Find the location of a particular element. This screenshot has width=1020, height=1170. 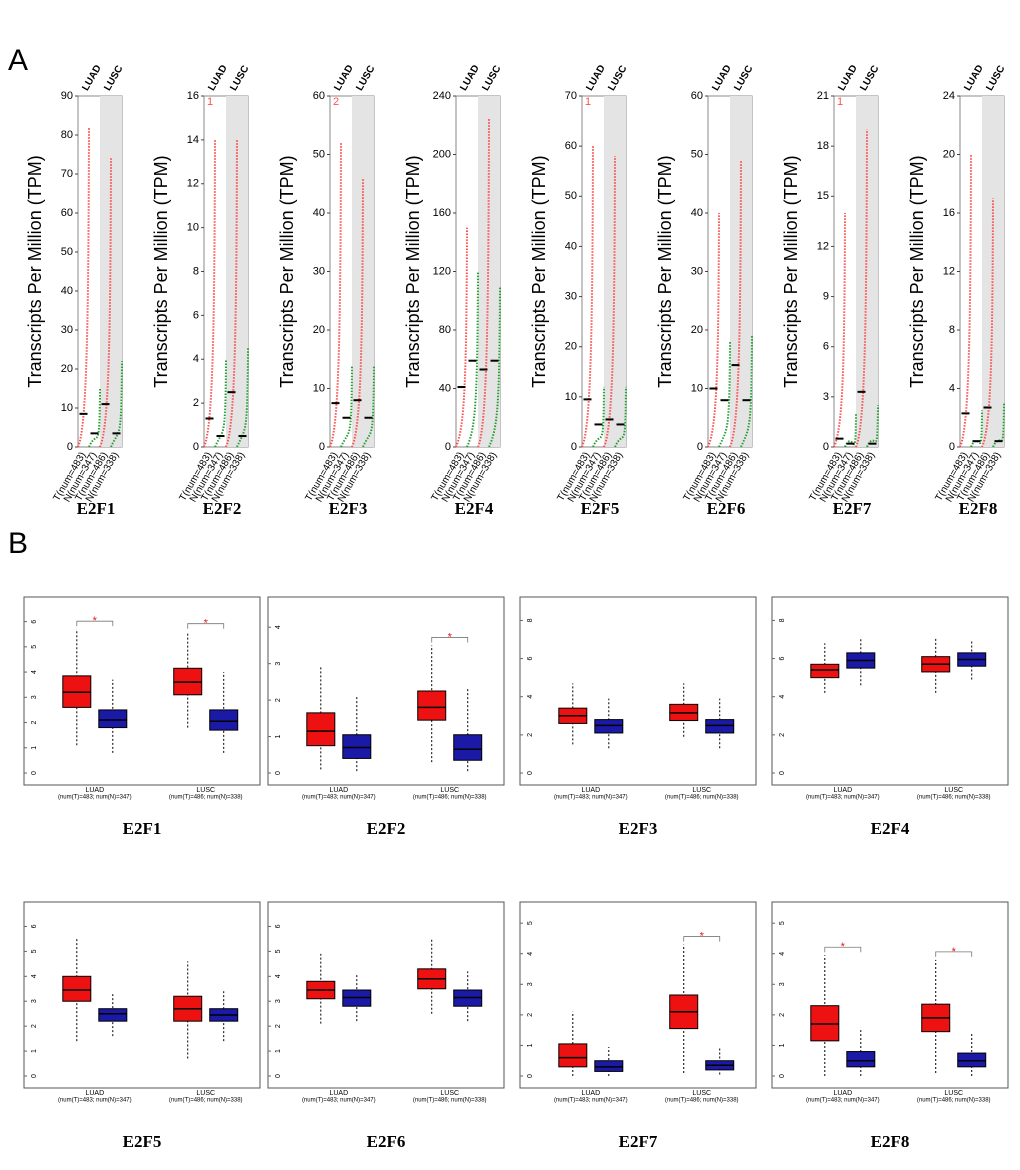

y-tick-label: 120 is located at coordinates (442, 271).